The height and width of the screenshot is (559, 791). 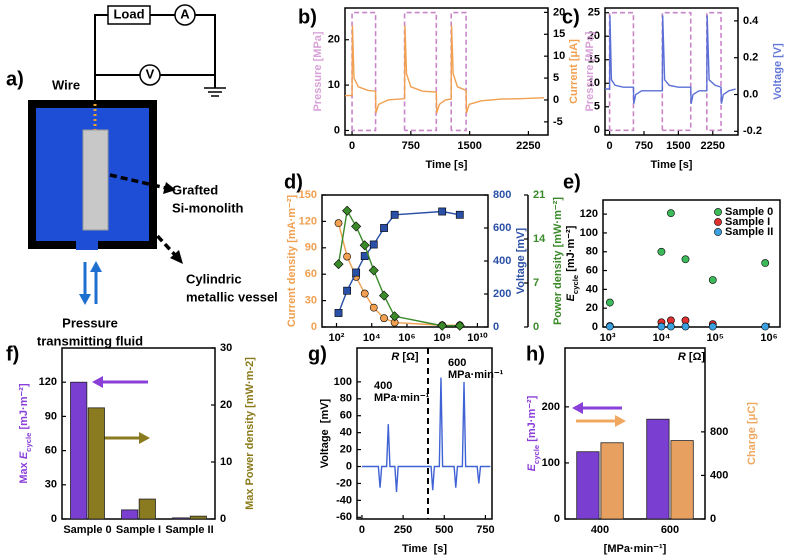 What do you see at coordinates (344, 517) in the screenshot?
I see `tick-label: -60` at bounding box center [344, 517].